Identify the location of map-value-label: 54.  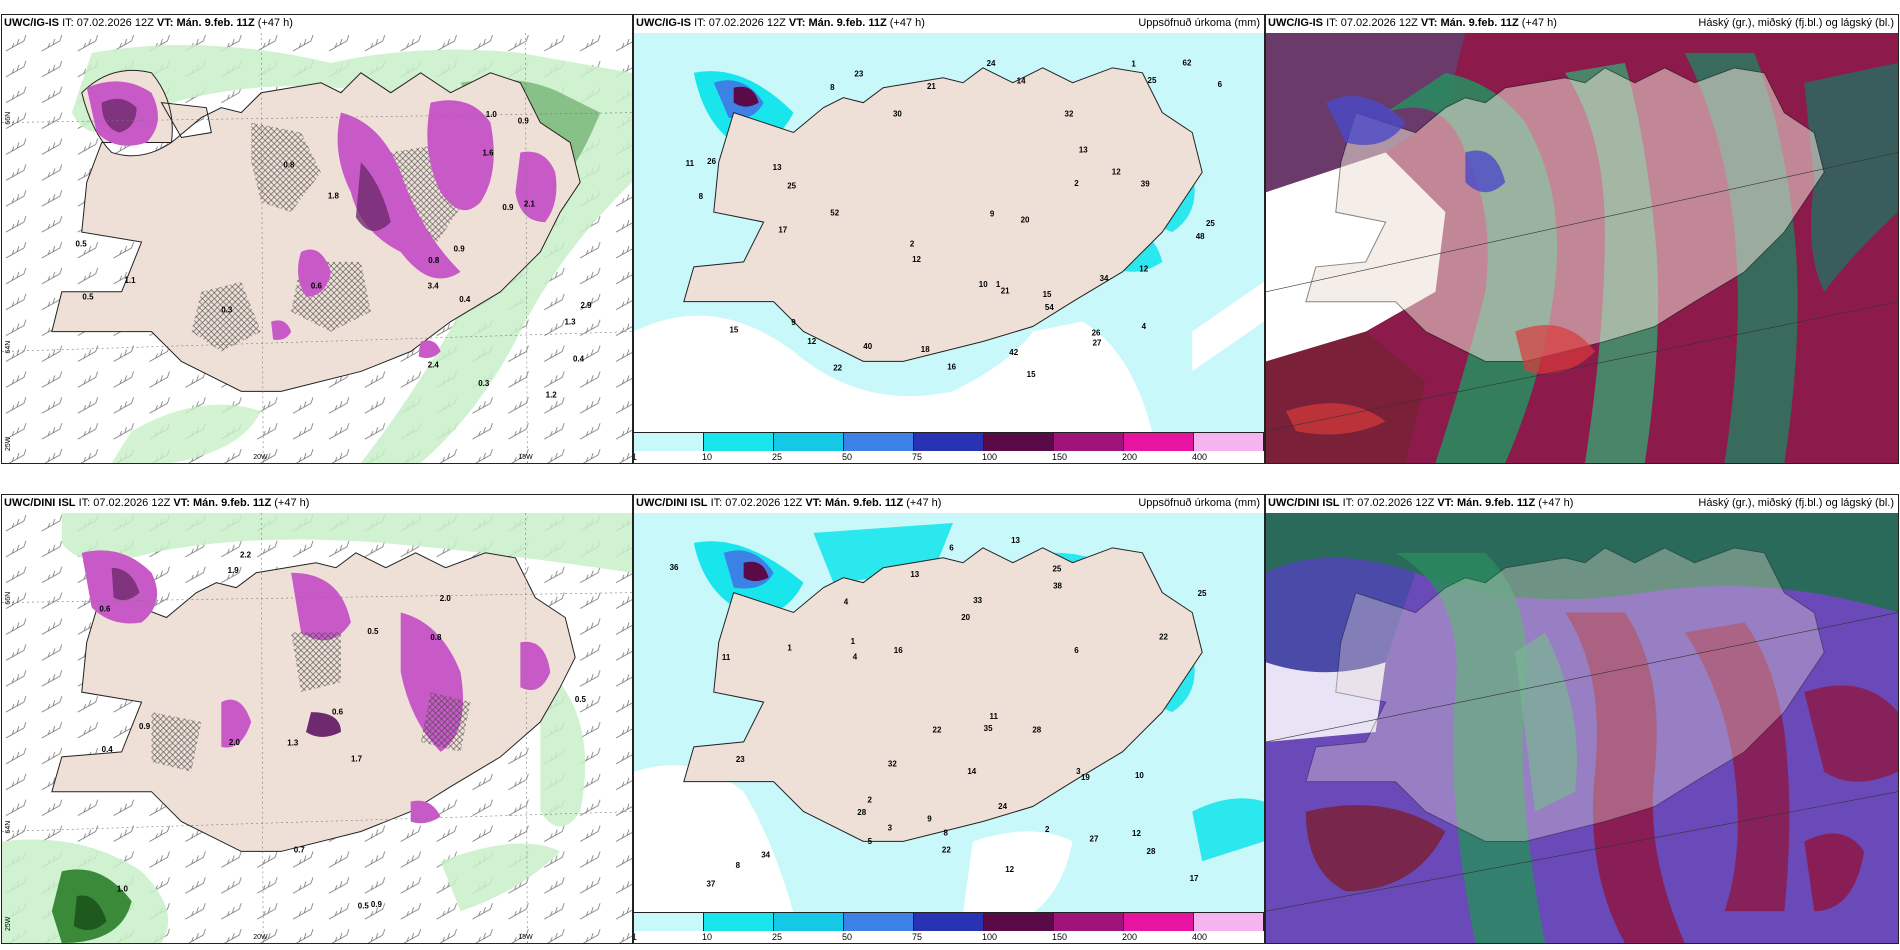
(1049, 307).